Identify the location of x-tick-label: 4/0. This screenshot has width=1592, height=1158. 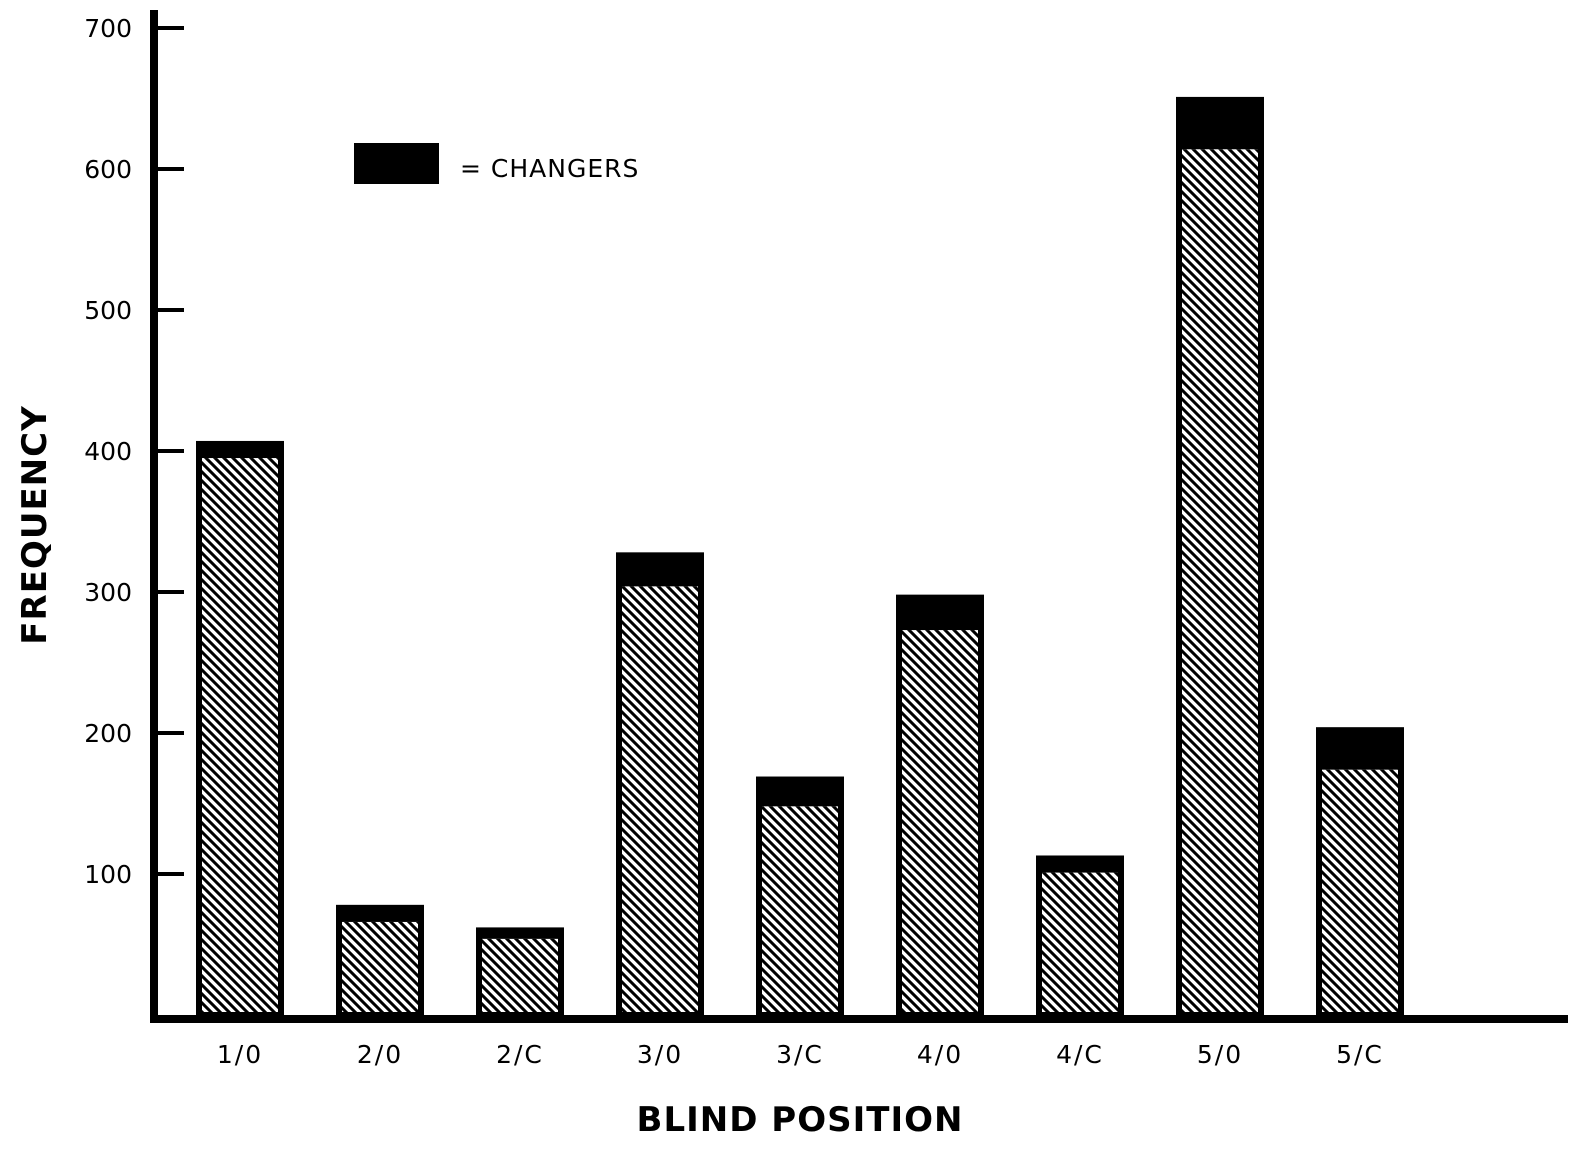
(940, 1054).